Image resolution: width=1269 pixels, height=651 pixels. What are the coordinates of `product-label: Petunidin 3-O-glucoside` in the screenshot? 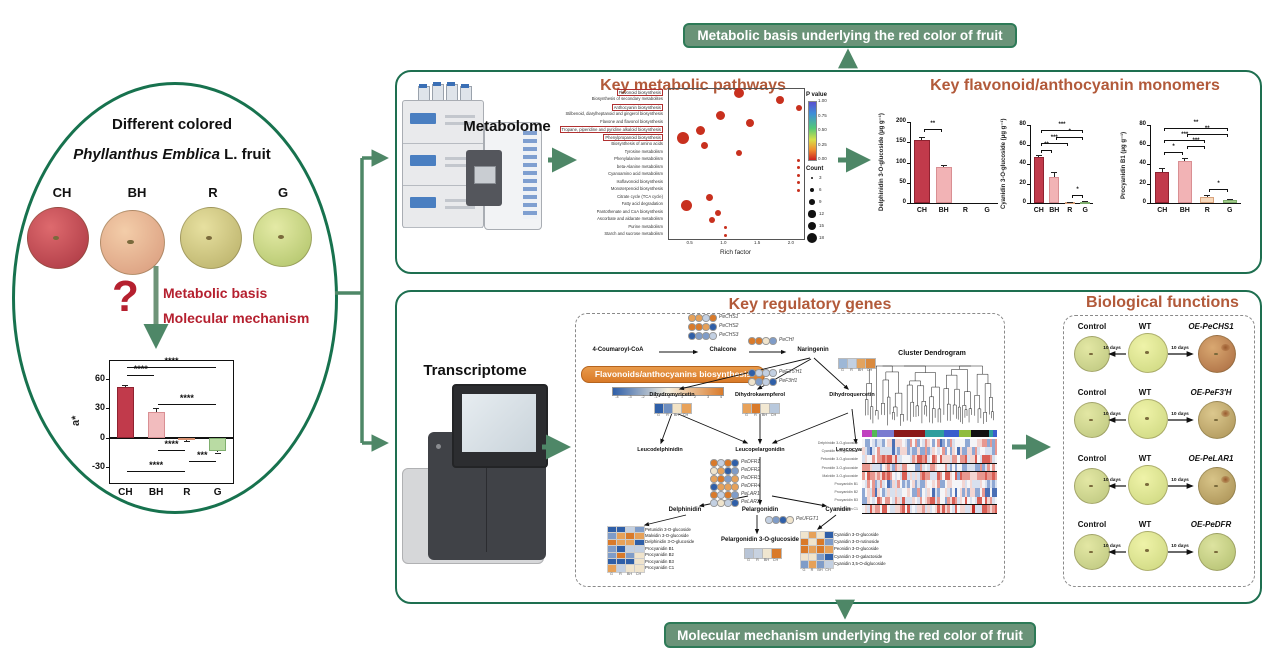 It's located at (668, 529).